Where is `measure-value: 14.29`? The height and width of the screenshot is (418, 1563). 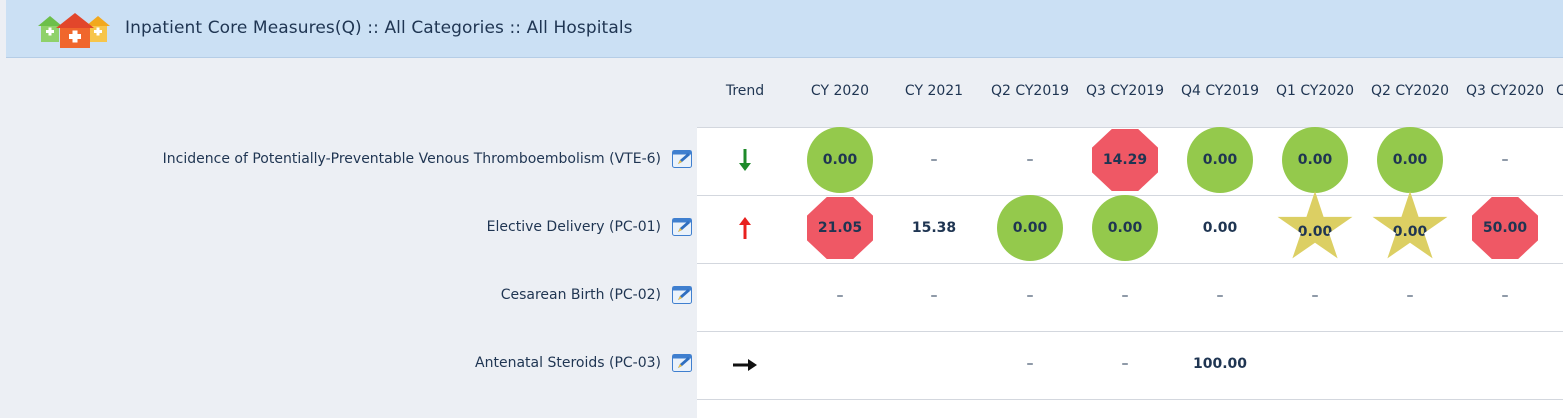 measure-value: 14.29 is located at coordinates (1125, 160).